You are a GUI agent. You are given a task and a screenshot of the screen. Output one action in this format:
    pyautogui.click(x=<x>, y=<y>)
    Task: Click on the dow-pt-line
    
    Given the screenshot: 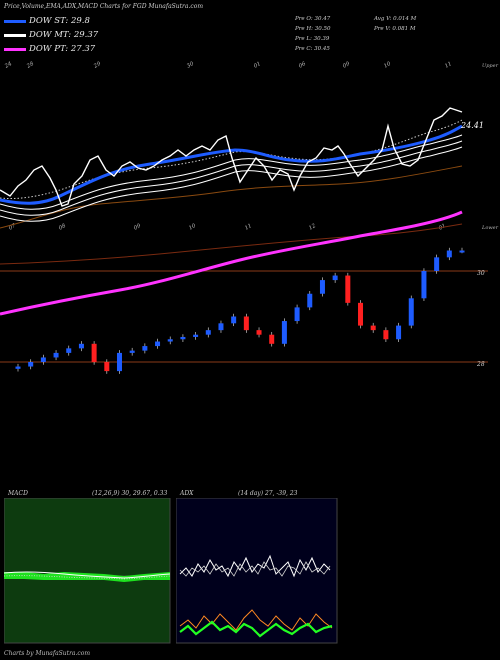 What is the action you would take?
    pyautogui.click(x=231, y=263)
    